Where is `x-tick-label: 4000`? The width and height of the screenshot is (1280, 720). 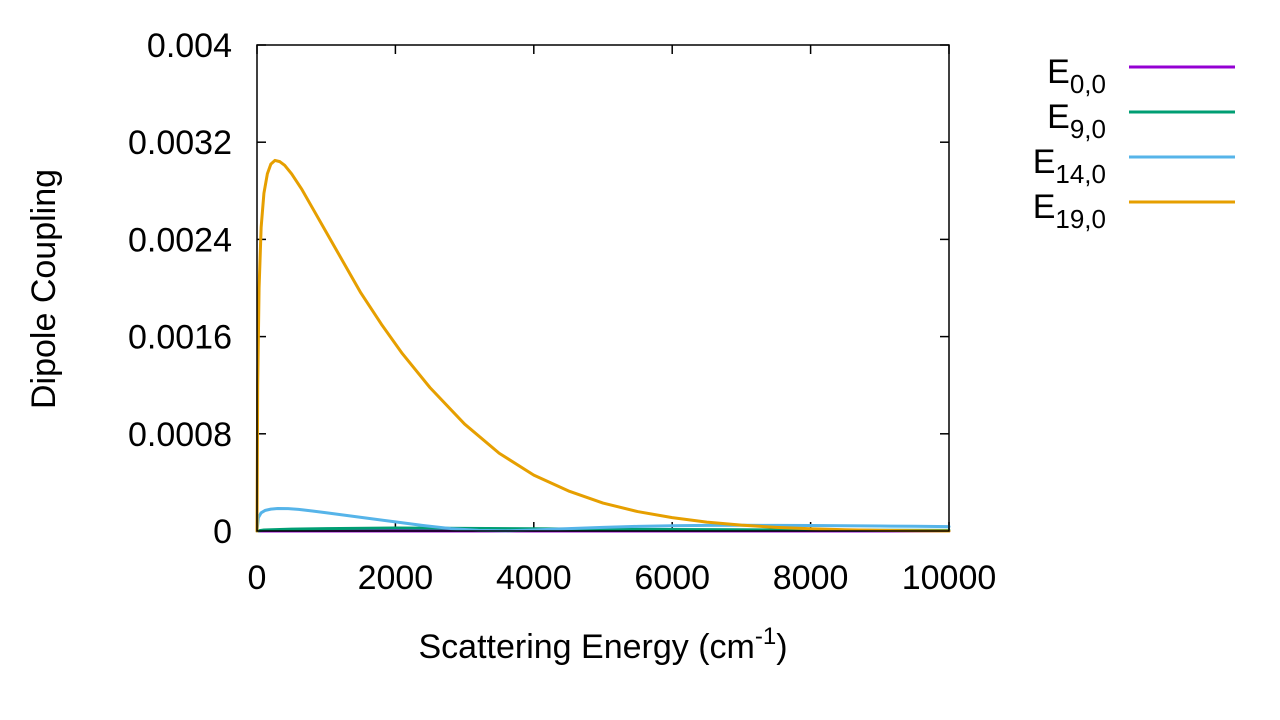 x-tick-label: 4000 is located at coordinates (534, 578).